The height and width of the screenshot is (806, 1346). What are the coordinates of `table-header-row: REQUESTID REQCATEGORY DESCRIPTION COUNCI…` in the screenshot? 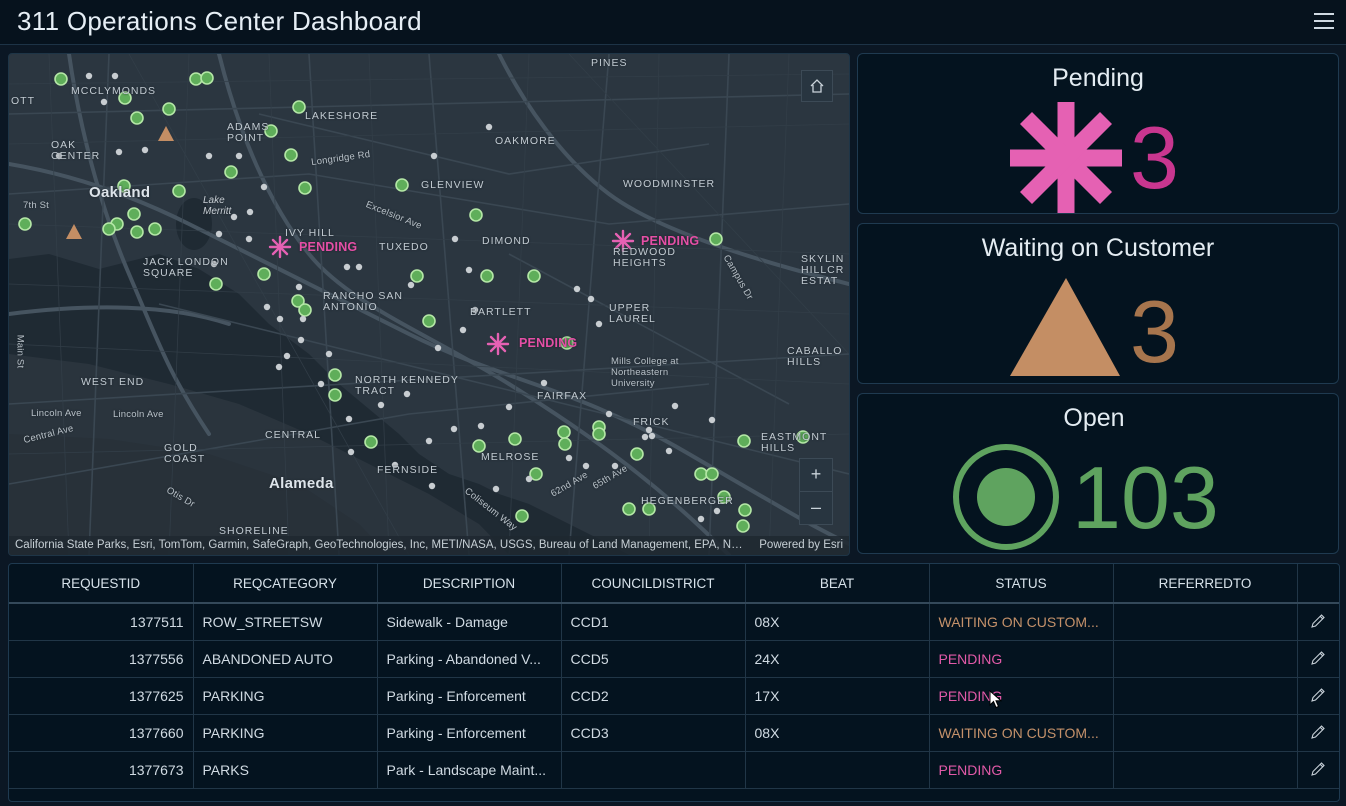 It's located at (674, 584).